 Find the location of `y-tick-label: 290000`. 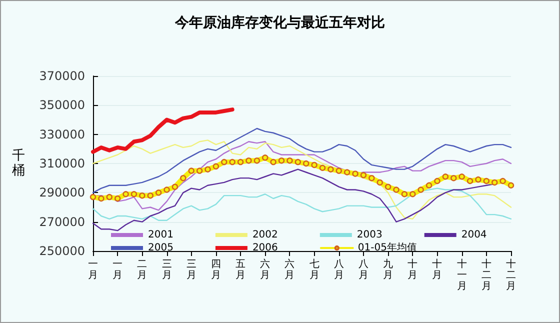

y-tick-label: 290000 is located at coordinates (62, 193).